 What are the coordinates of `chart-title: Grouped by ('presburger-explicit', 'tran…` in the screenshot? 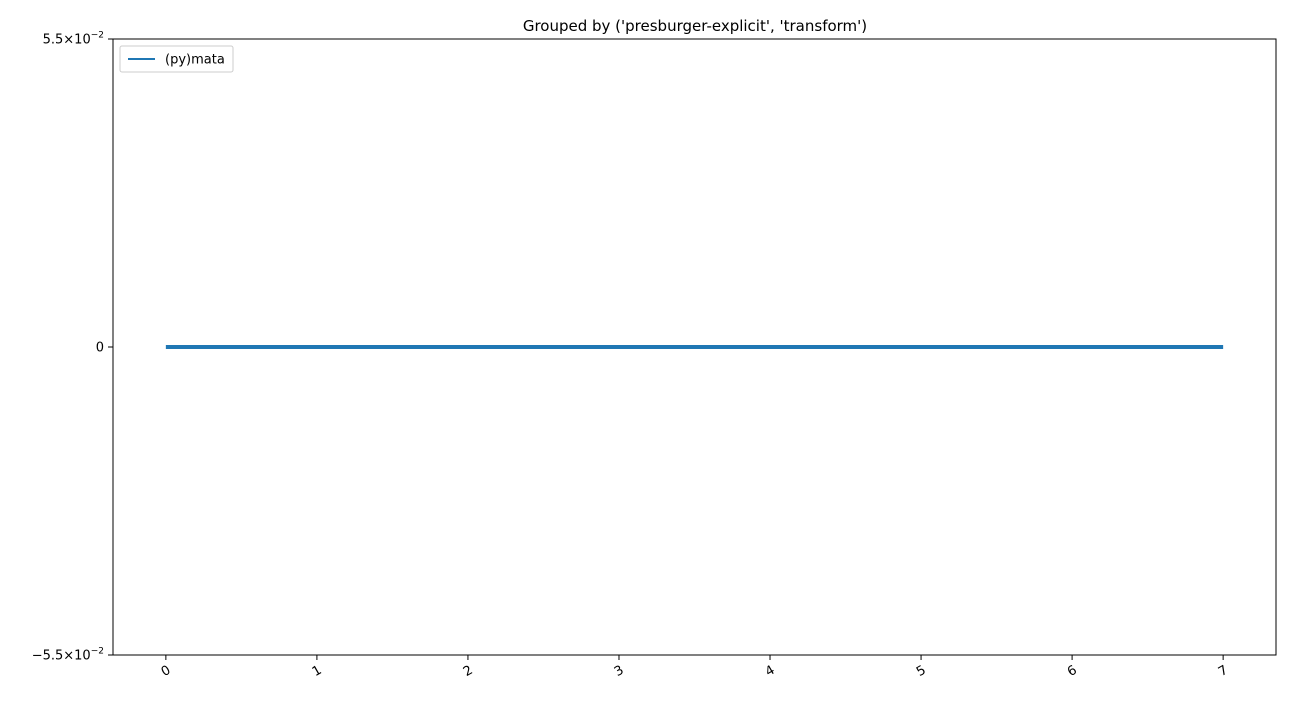 It's located at (695, 26).